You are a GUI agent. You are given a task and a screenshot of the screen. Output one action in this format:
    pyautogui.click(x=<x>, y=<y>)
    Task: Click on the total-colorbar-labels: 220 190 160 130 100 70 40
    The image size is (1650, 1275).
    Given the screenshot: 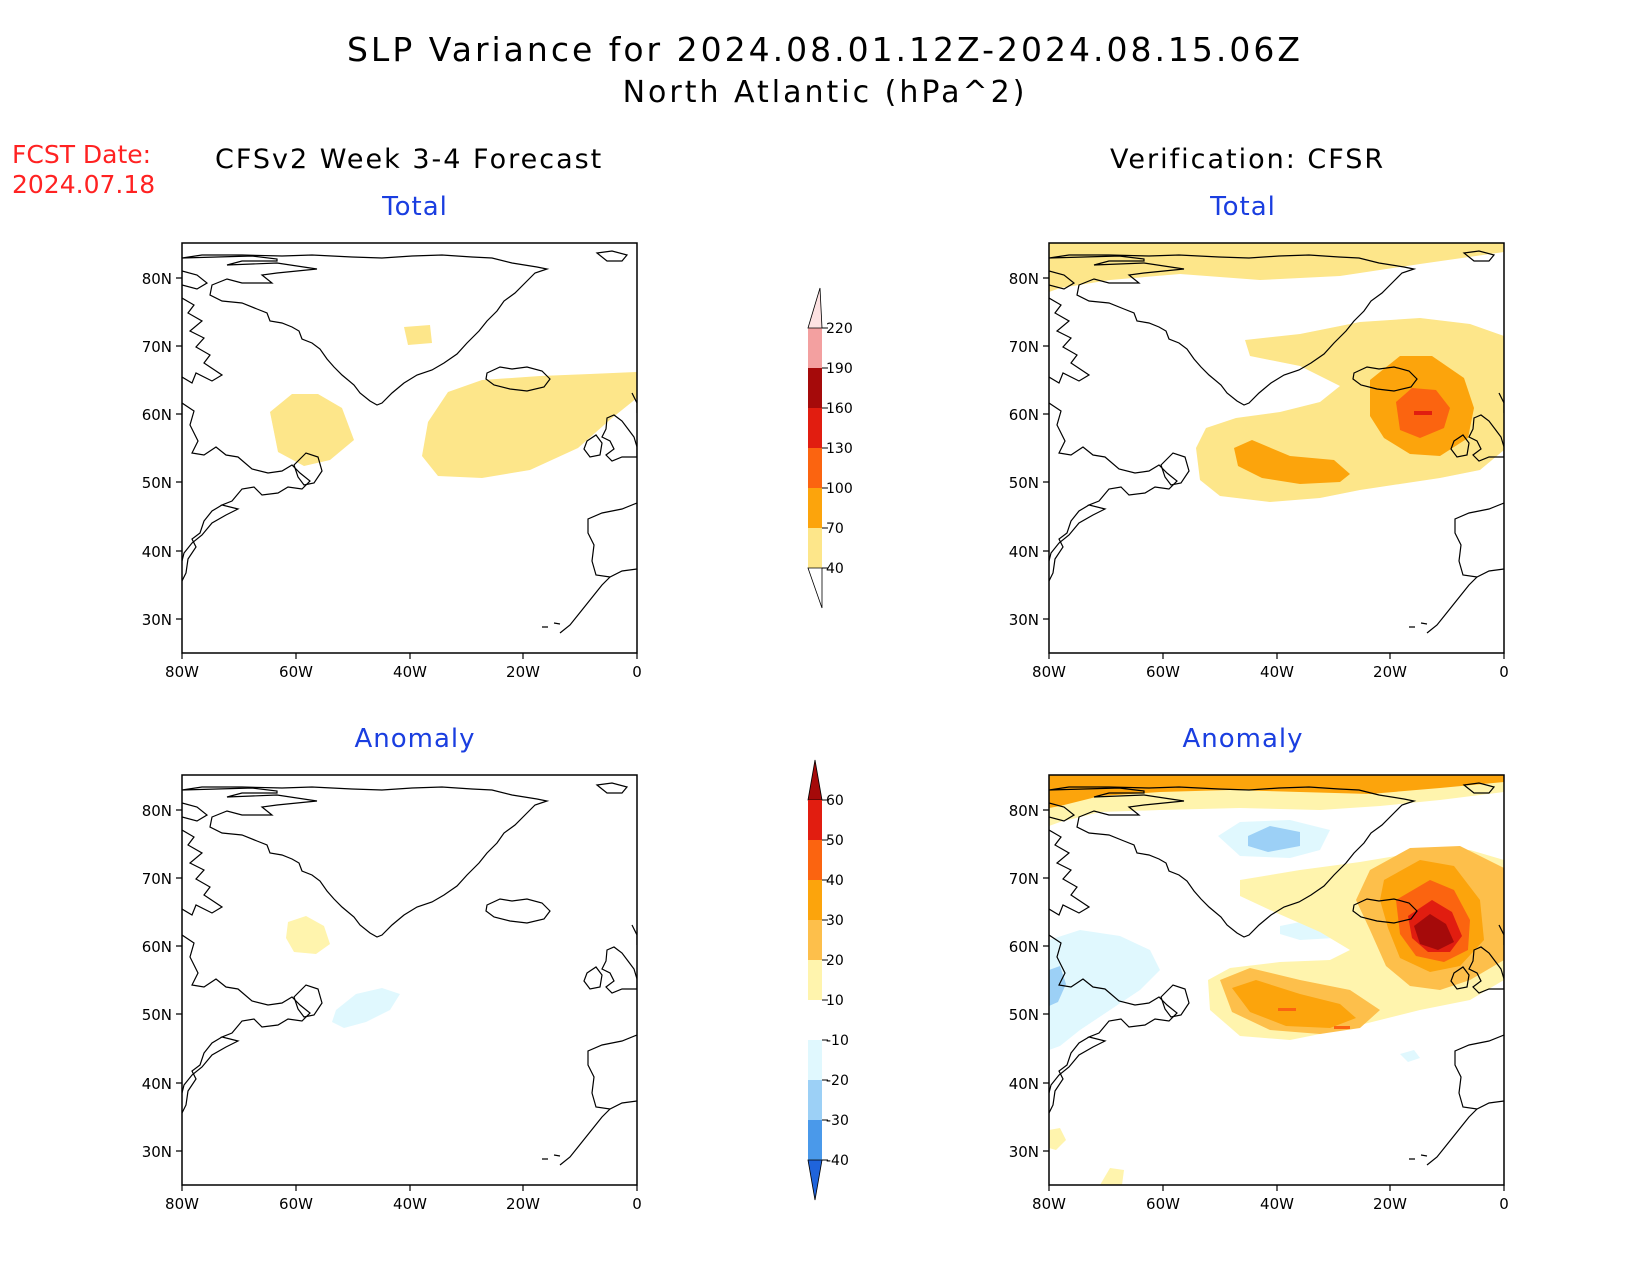 What is the action you would take?
    pyautogui.click(x=839, y=449)
    